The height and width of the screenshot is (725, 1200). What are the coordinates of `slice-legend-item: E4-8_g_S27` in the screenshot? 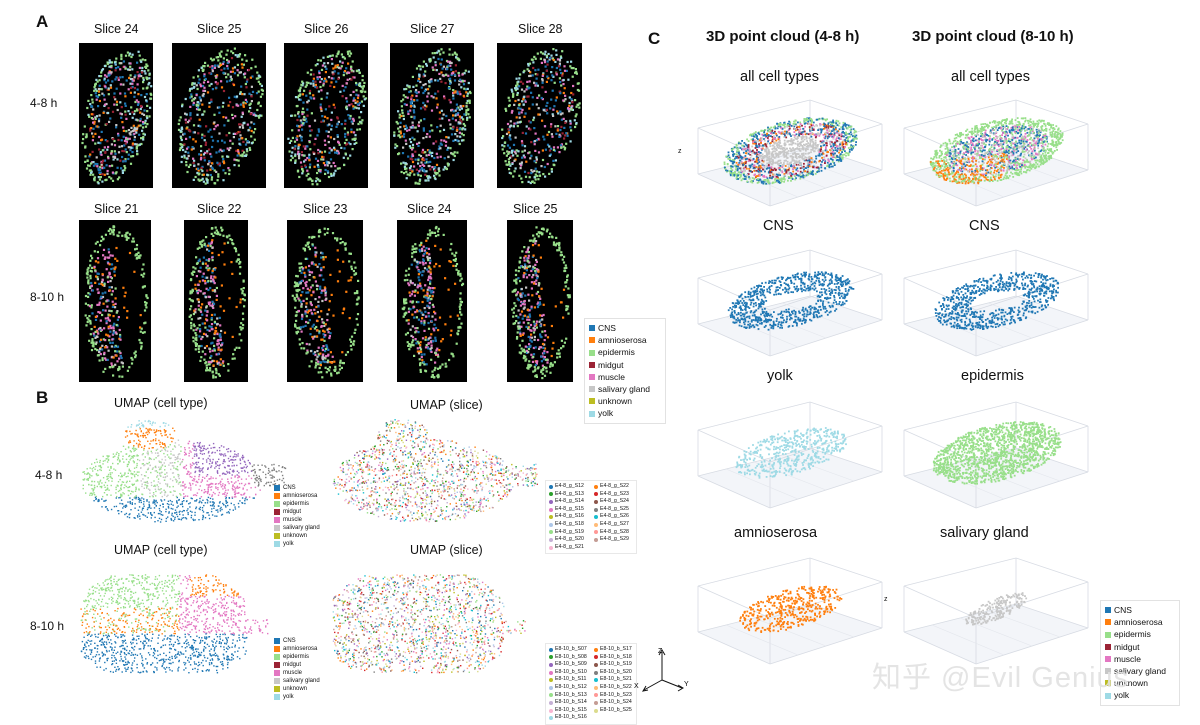 It's located at (613, 525).